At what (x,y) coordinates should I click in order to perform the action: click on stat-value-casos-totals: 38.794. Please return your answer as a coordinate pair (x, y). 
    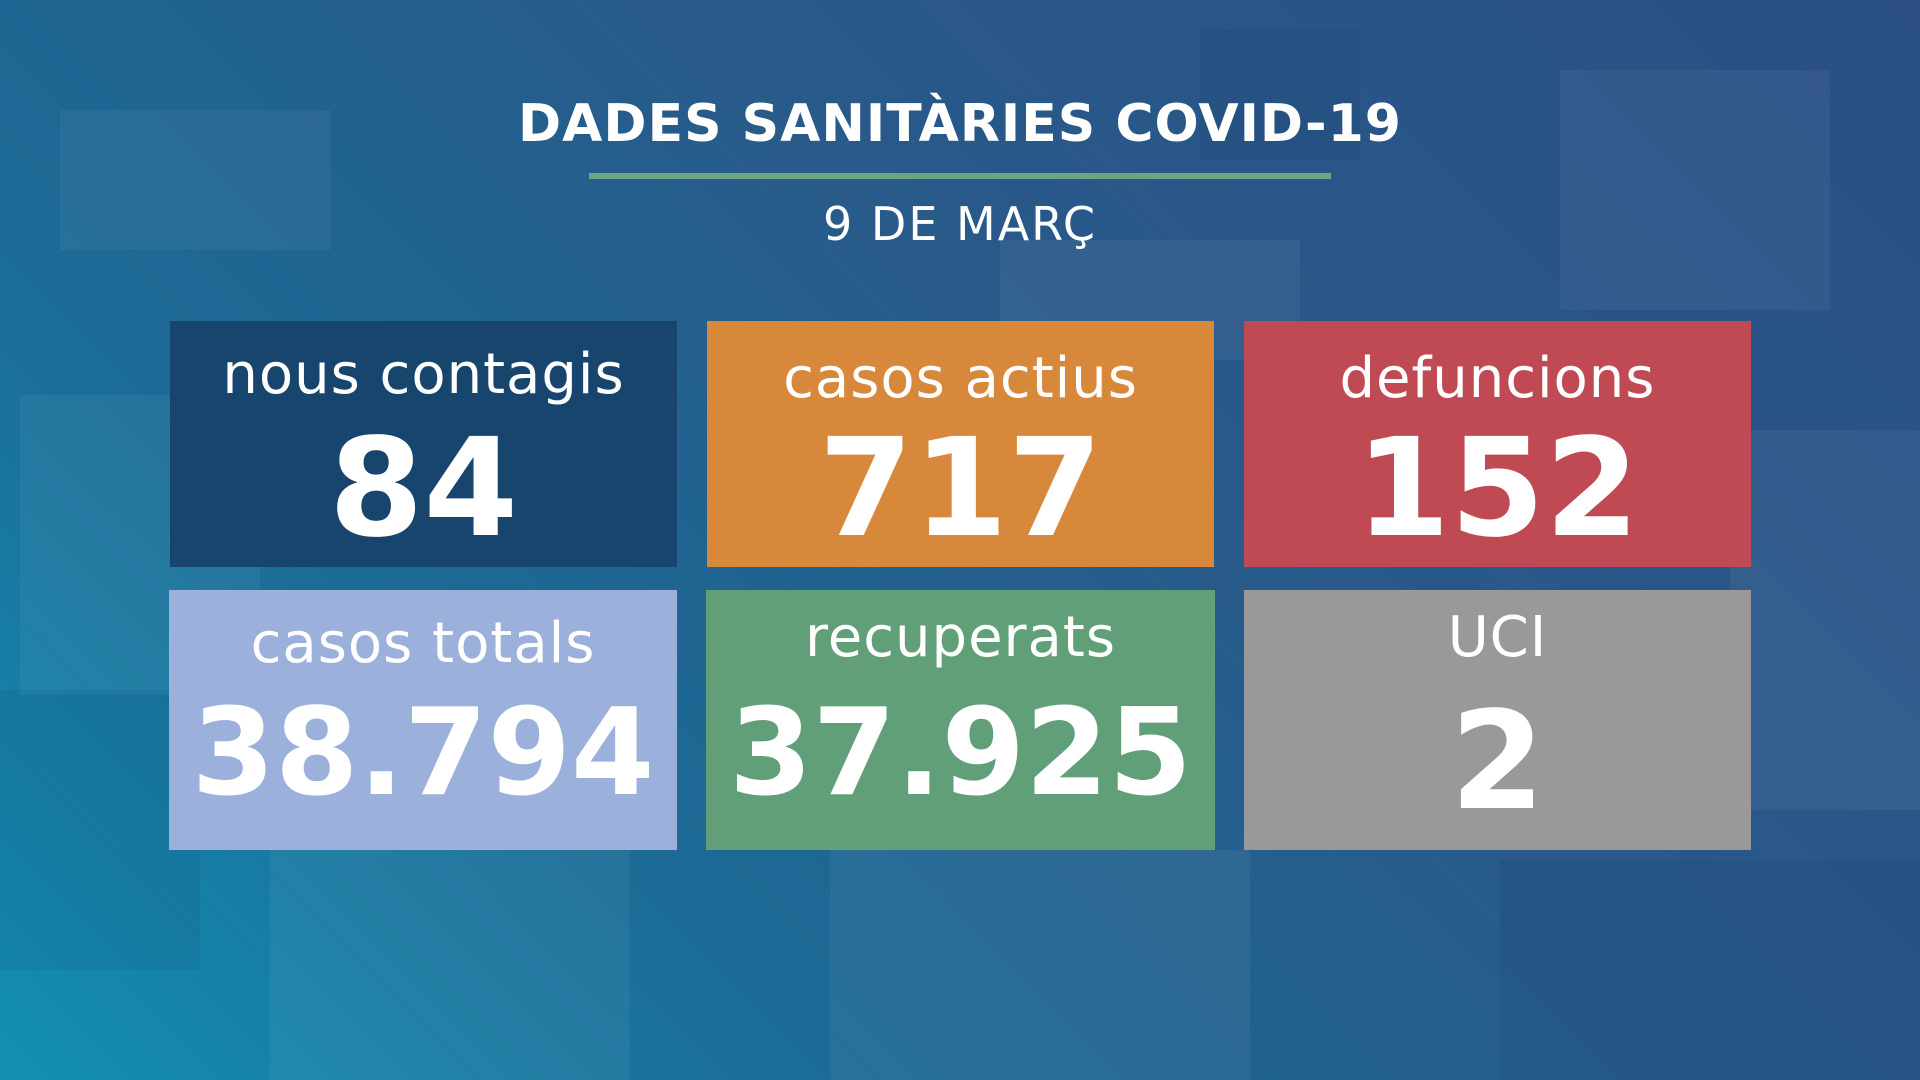
    Looking at the image, I should click on (423, 753).